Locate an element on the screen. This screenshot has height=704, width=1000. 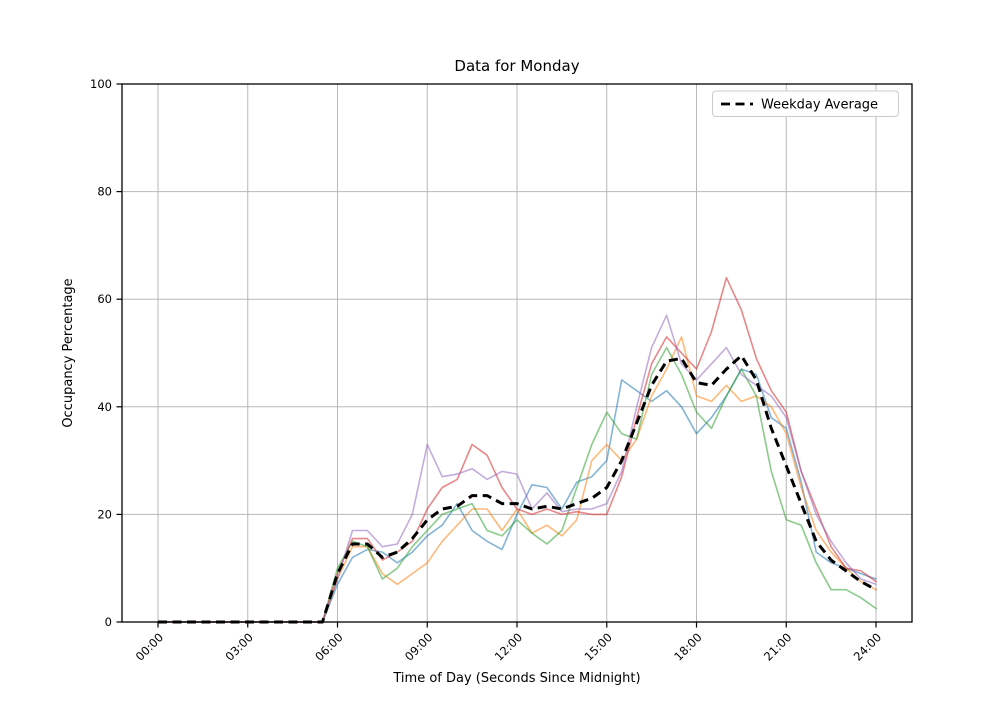
x-tick-label: 12:00 is located at coordinates (508, 646).